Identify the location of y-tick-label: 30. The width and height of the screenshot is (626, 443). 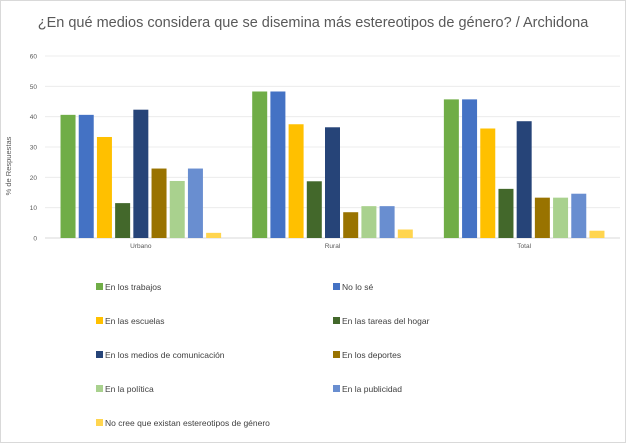
(34, 148).